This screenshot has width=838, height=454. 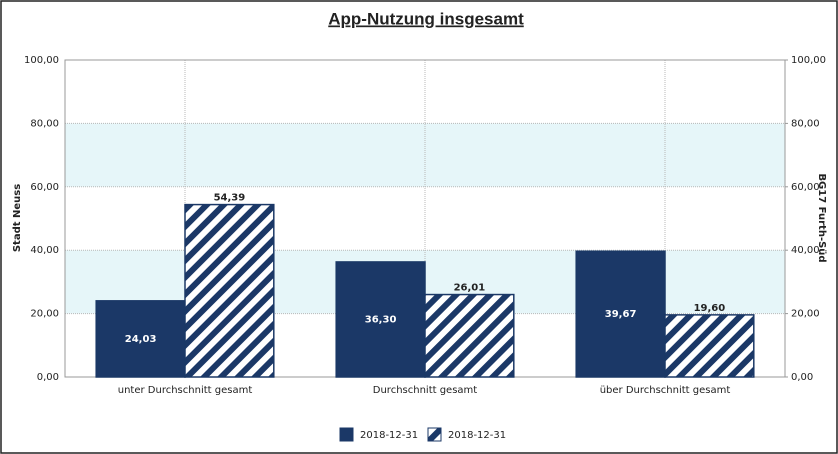 What do you see at coordinates (141, 339) in the screenshot?
I see `data-label: 24,03` at bounding box center [141, 339].